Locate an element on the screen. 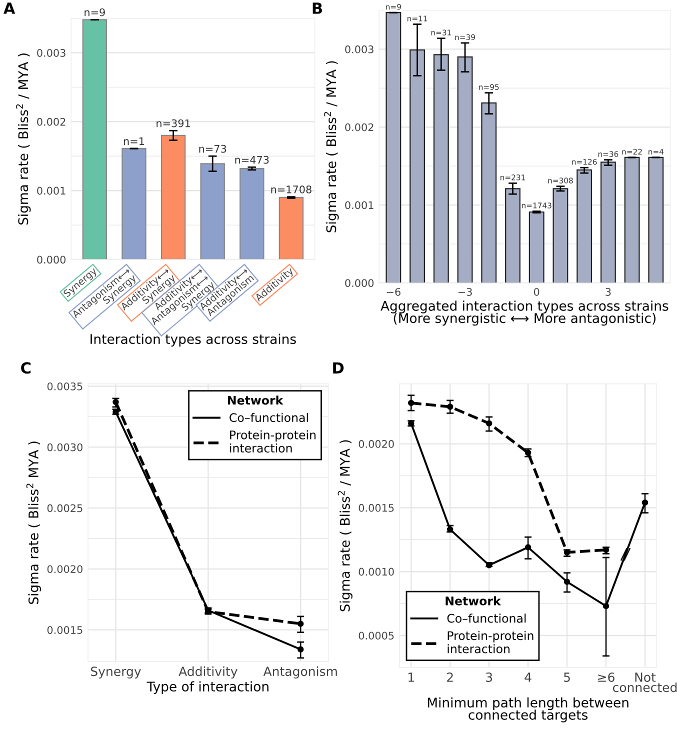 This screenshot has height=731, width=677. annotation: n=391 is located at coordinates (173, 123).